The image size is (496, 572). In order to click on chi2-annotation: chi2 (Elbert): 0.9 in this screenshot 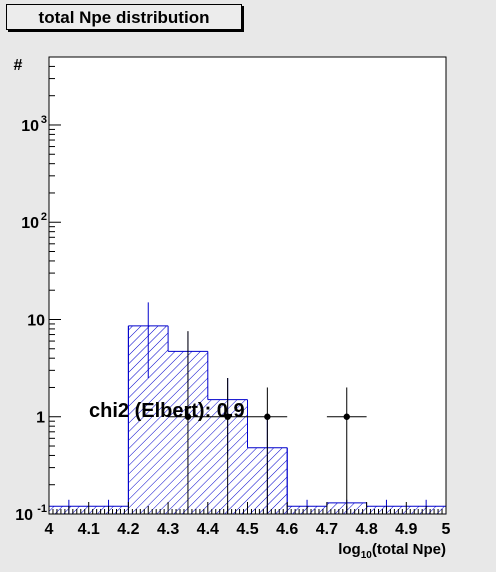, I will do `click(167, 411)`.